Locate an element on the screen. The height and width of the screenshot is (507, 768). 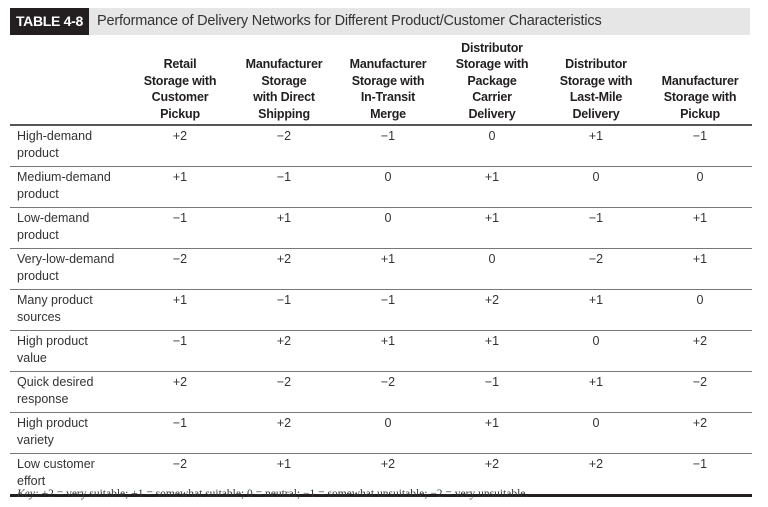
row-label-line: Low customer is located at coordinates (56, 464).